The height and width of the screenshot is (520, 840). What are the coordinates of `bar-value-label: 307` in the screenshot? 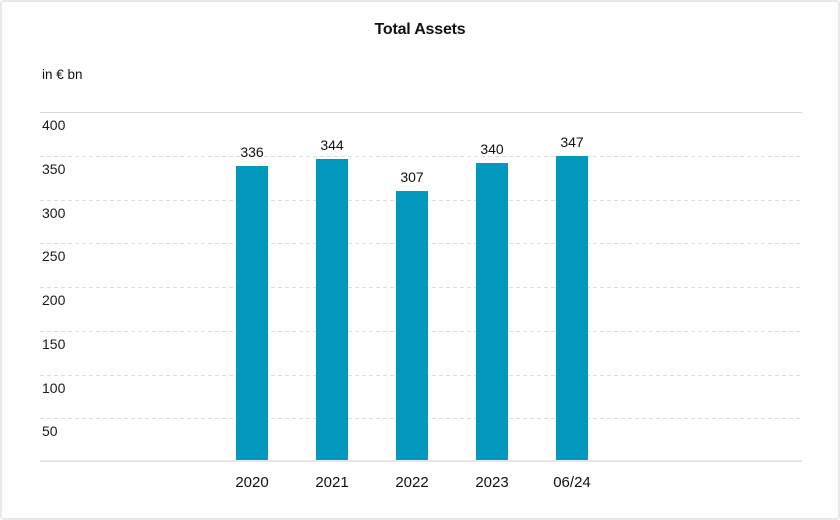 It's located at (412, 177).